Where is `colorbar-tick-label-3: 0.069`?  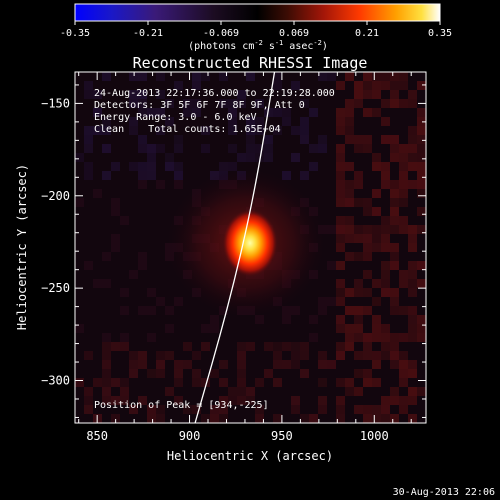 colorbar-tick-label-3: 0.069 is located at coordinates (294, 33).